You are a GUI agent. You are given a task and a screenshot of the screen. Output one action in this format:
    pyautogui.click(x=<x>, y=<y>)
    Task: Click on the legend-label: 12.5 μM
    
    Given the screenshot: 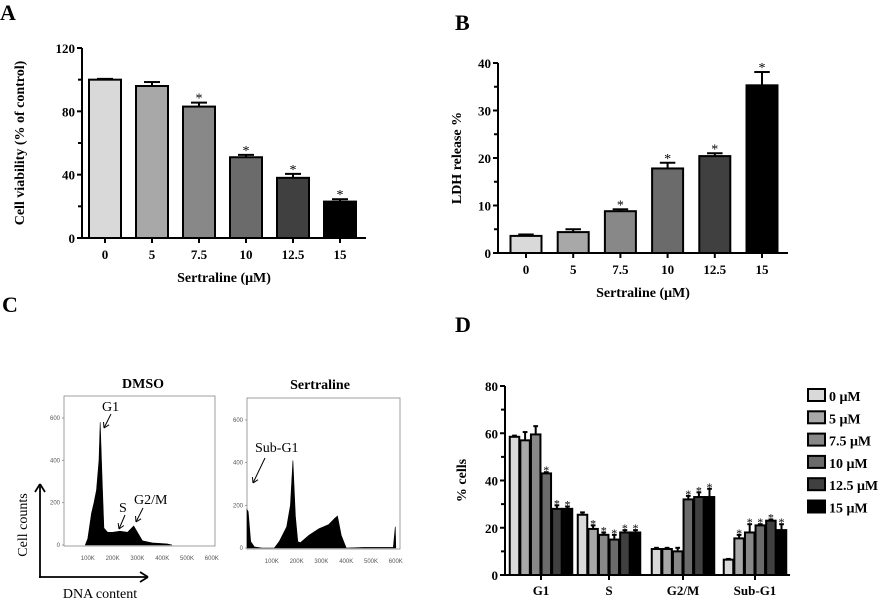 What is the action you would take?
    pyautogui.click(x=853, y=486)
    